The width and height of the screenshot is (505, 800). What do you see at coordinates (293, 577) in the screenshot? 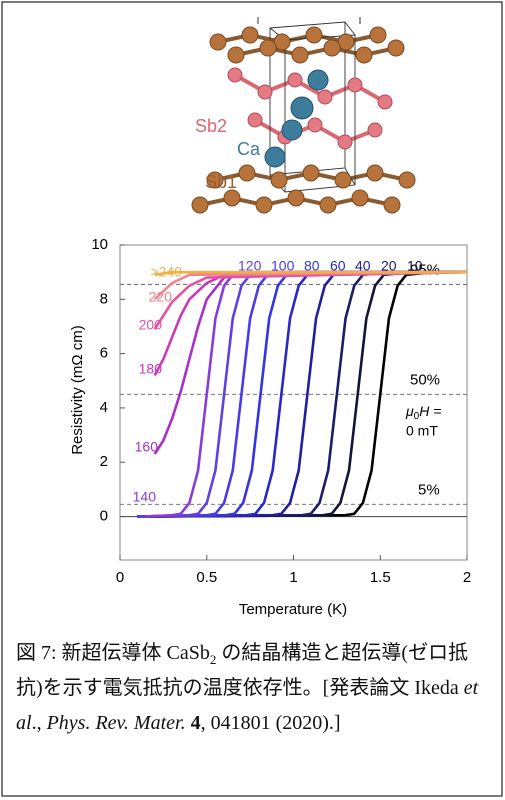
I see `x-tick-label: 1` at bounding box center [293, 577].